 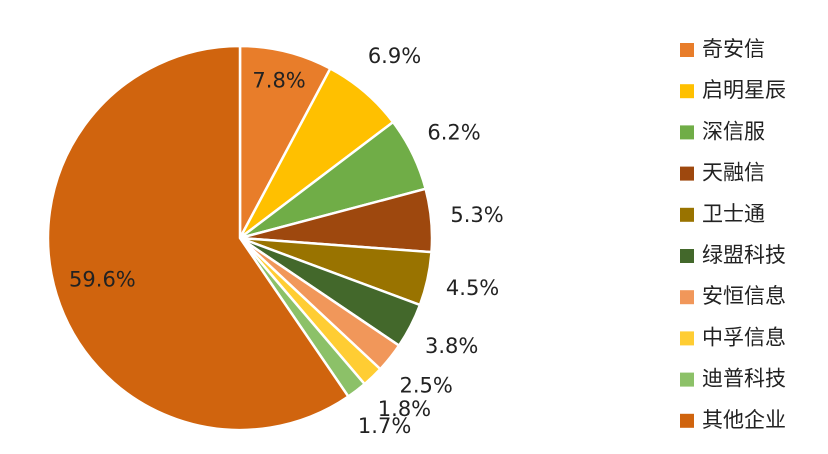 I want to click on data-label: 59.6%, so click(x=102, y=280).